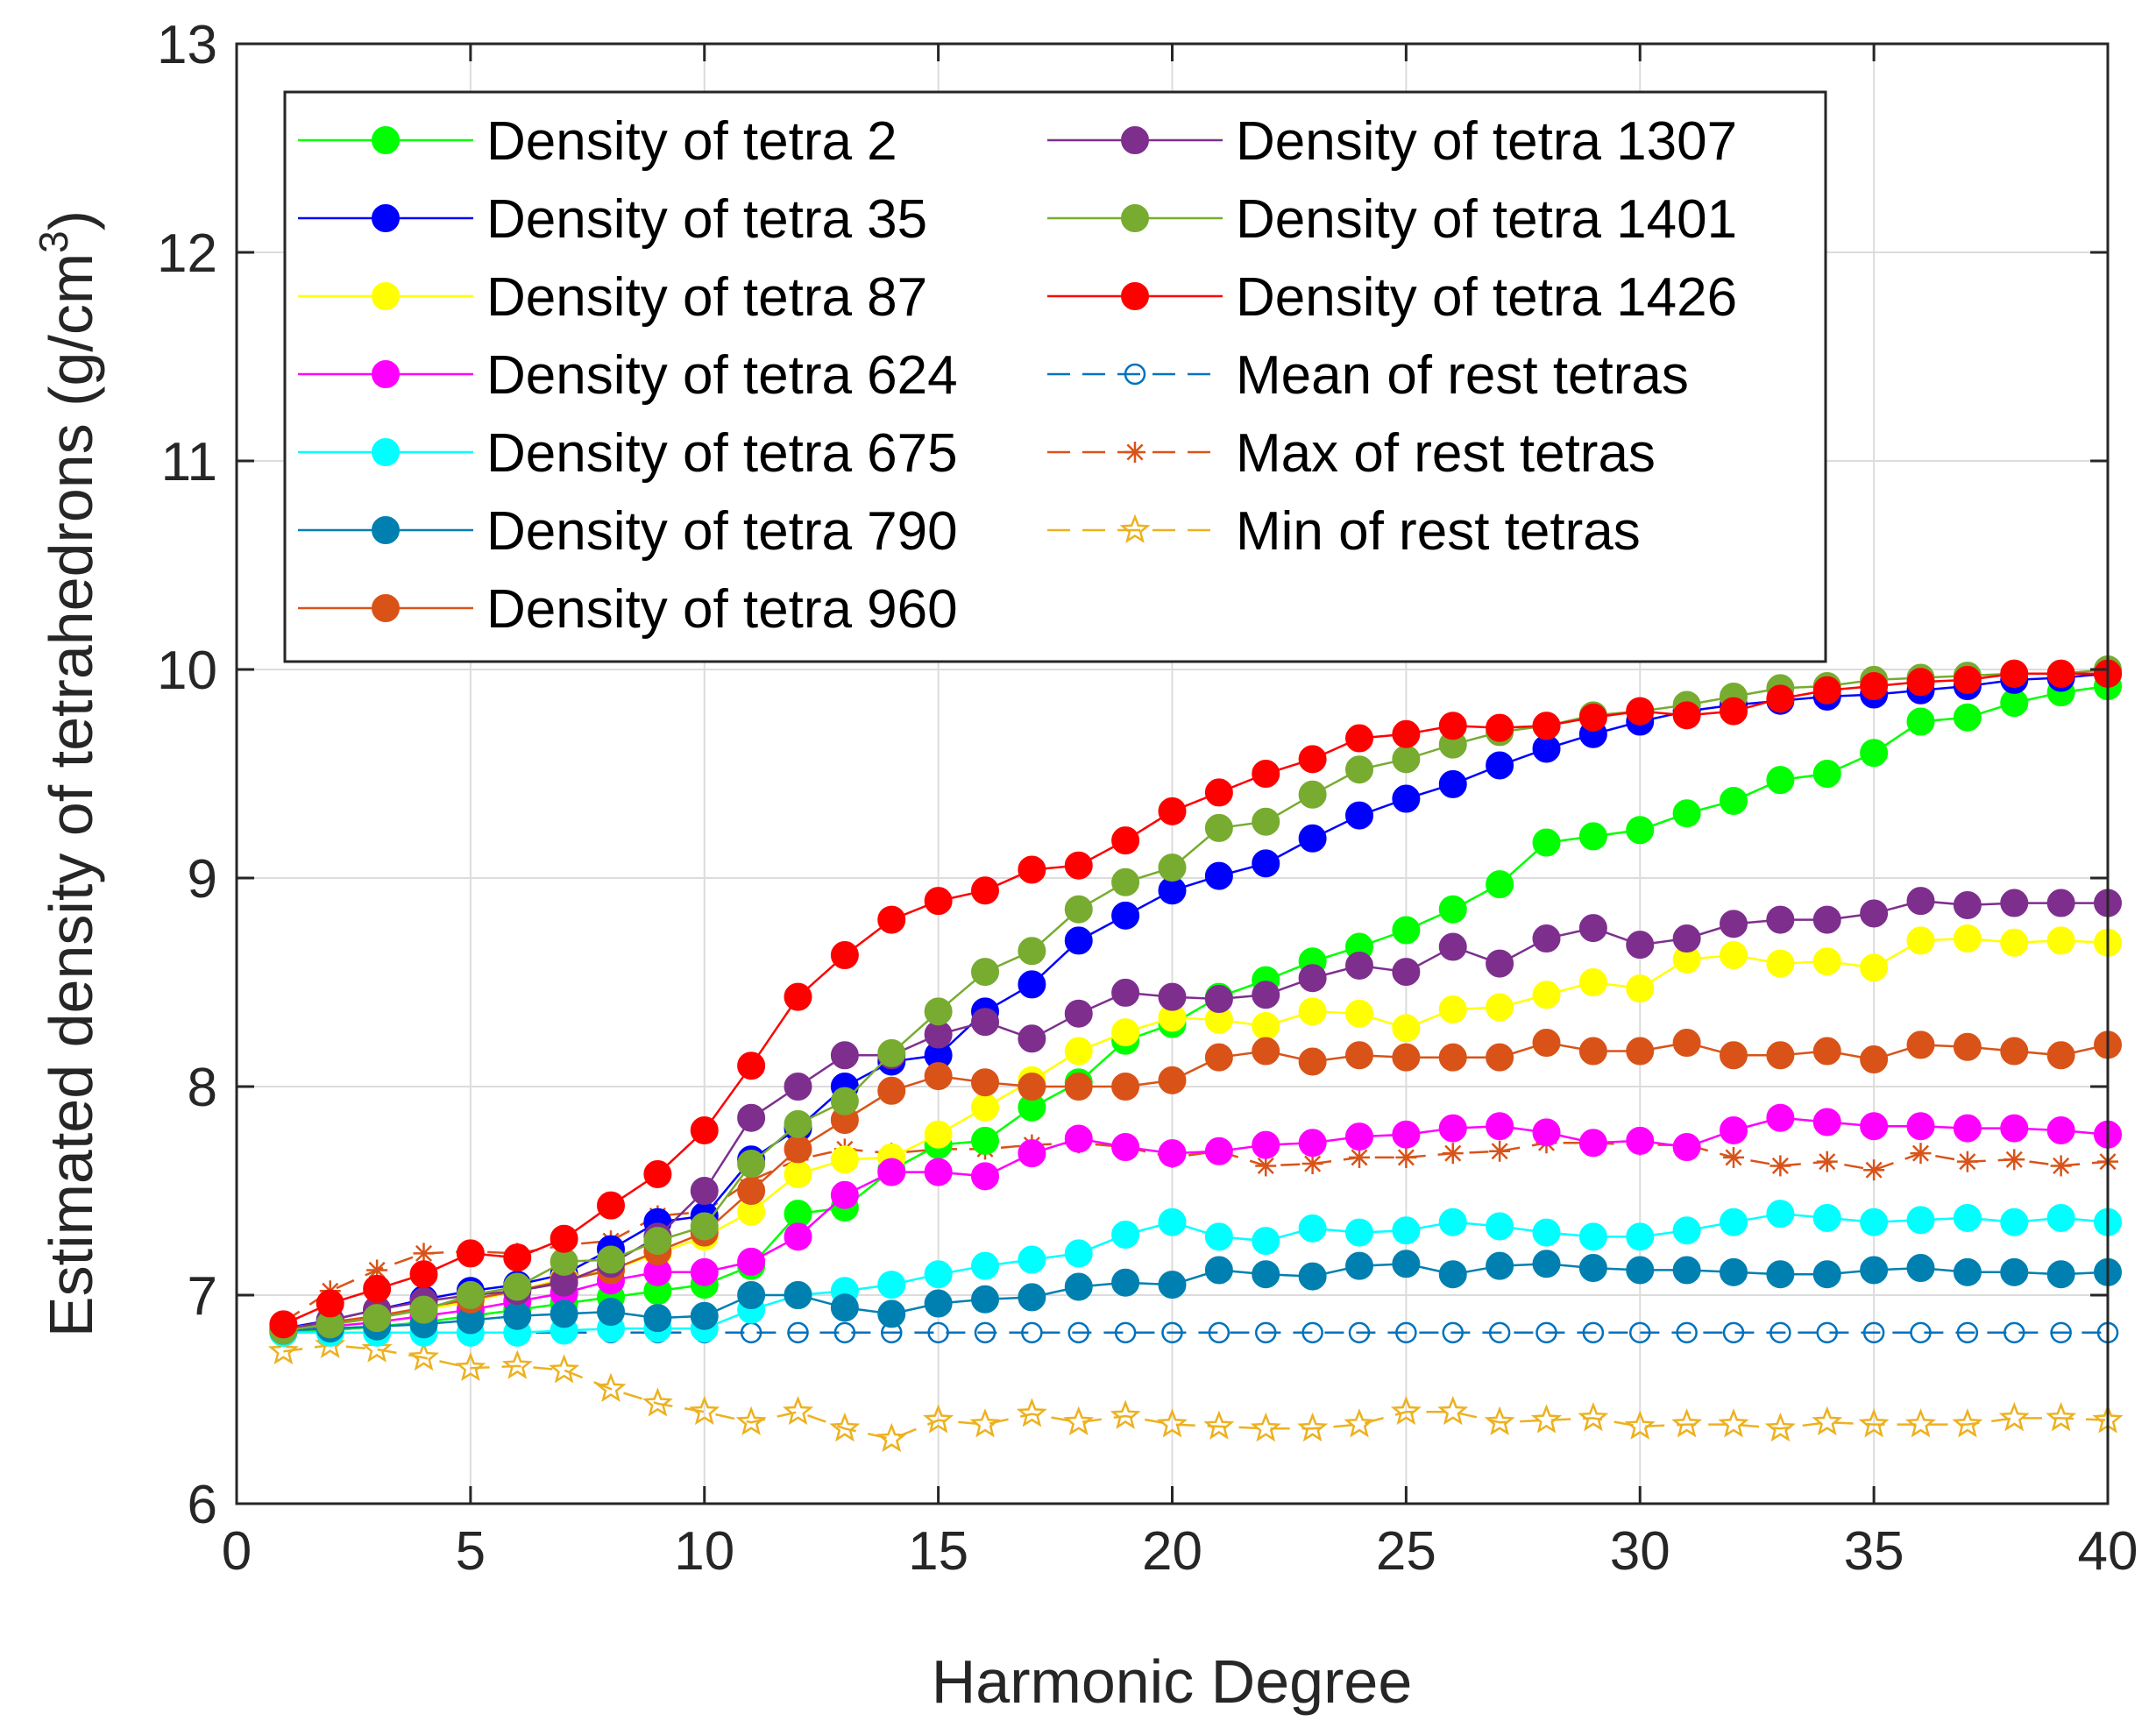 Image resolution: width=2156 pixels, height=1735 pixels. I want to click on x-tick-label: 25, so click(1406, 1552).